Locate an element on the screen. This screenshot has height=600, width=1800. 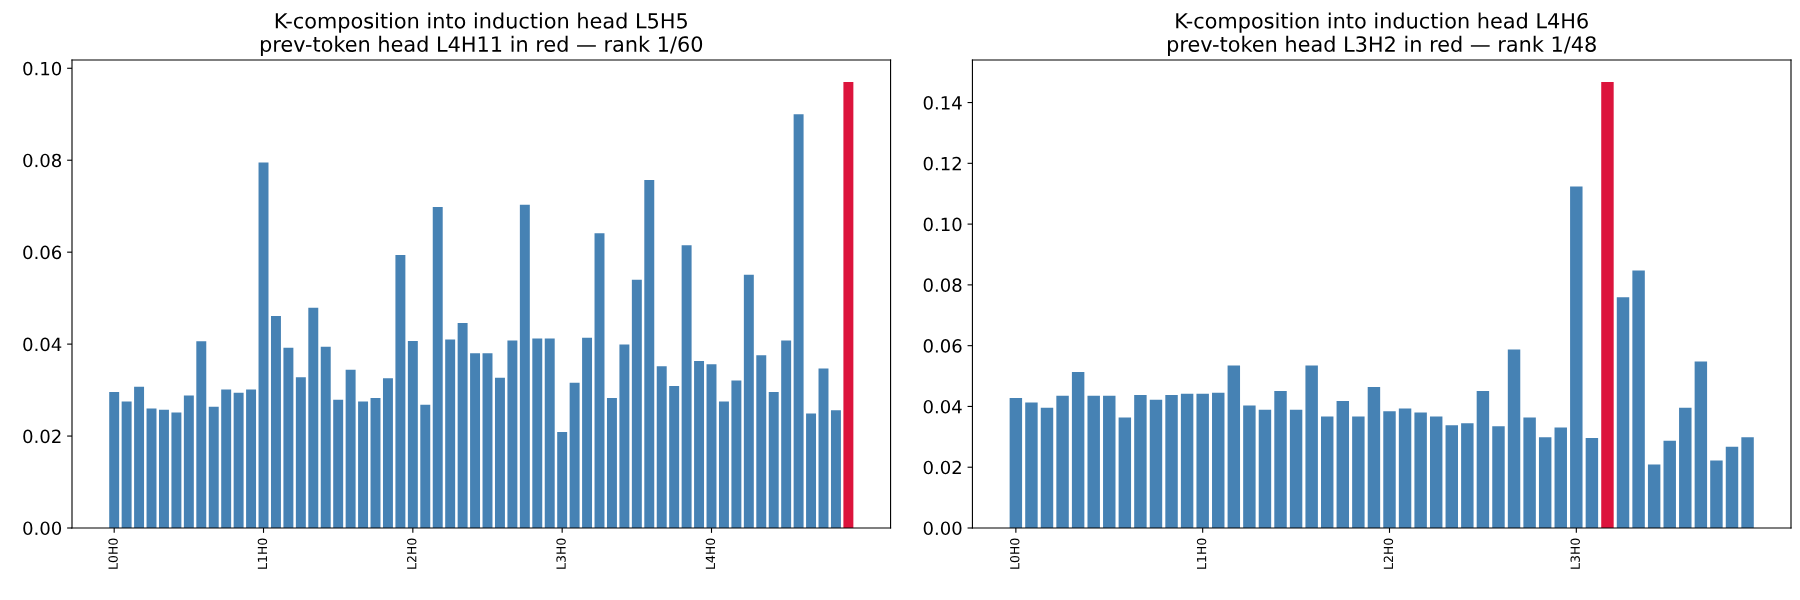
x-tick-label: L3H0 is located at coordinates (1575, 553).